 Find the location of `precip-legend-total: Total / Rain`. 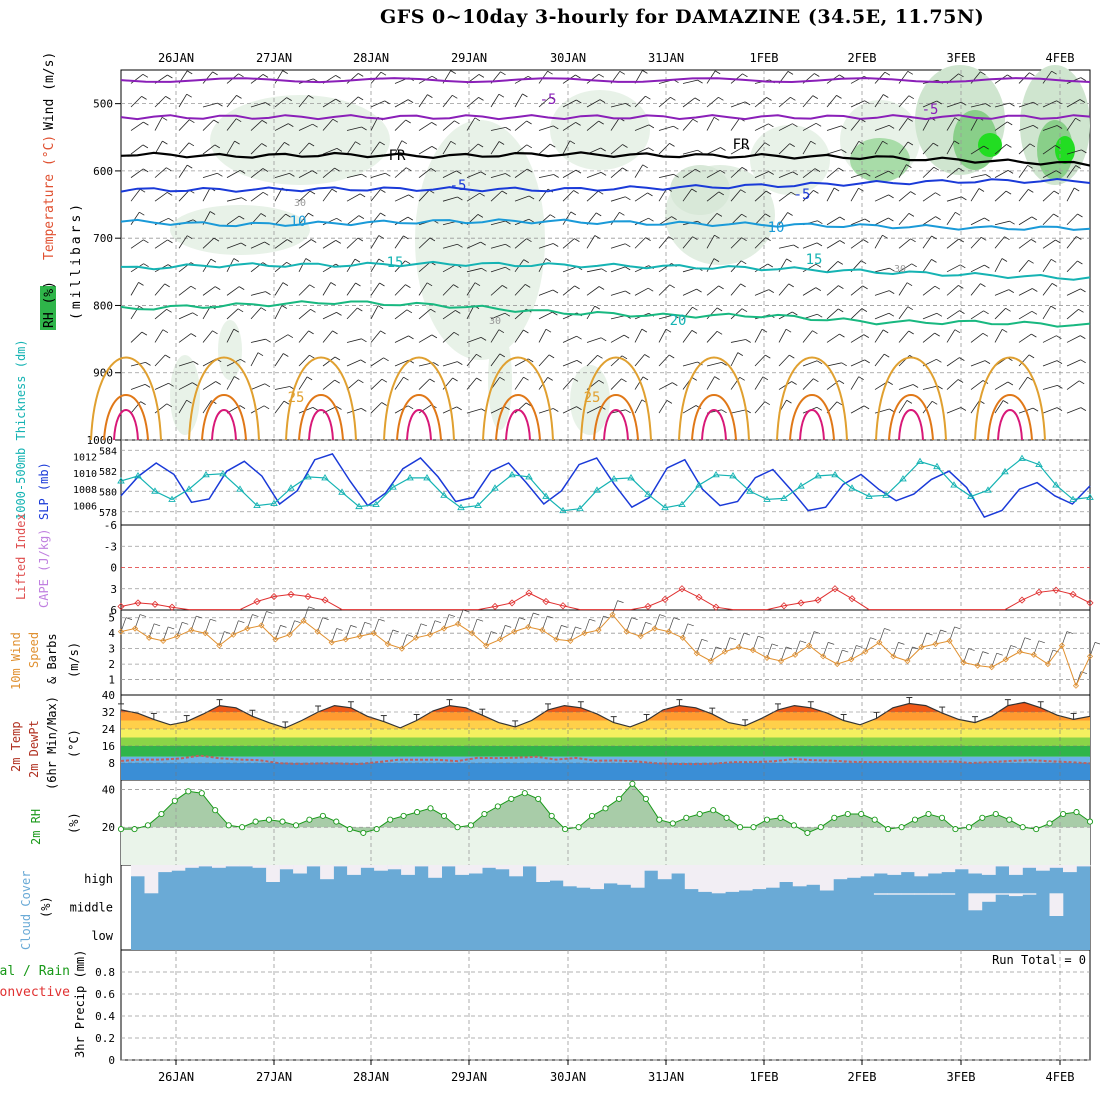

precip-legend-total: Total / Rain is located at coordinates (35, 971).